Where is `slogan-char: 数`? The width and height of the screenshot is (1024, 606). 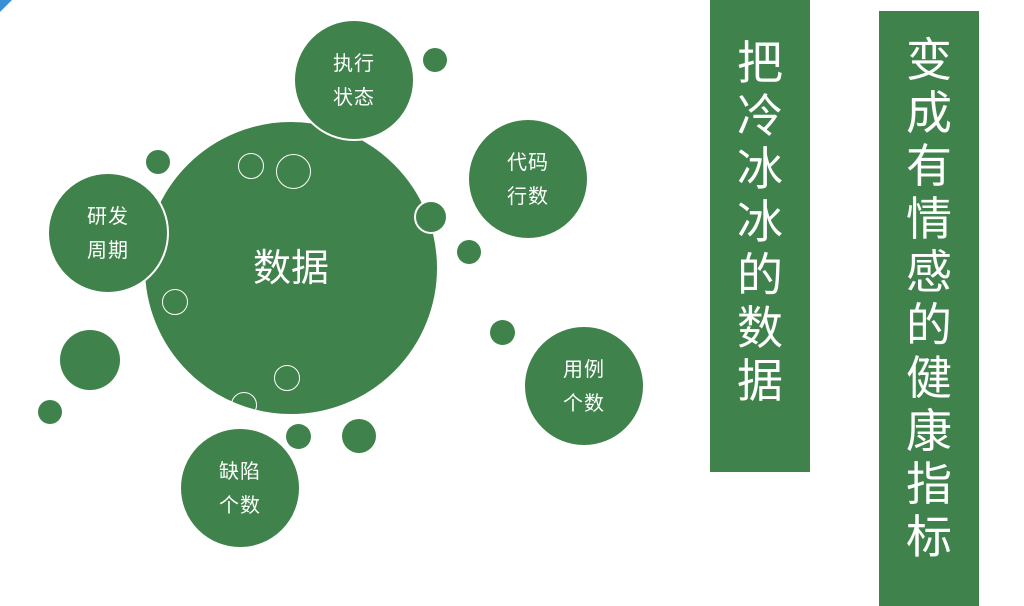
slogan-char: 数 is located at coordinates (760, 328).